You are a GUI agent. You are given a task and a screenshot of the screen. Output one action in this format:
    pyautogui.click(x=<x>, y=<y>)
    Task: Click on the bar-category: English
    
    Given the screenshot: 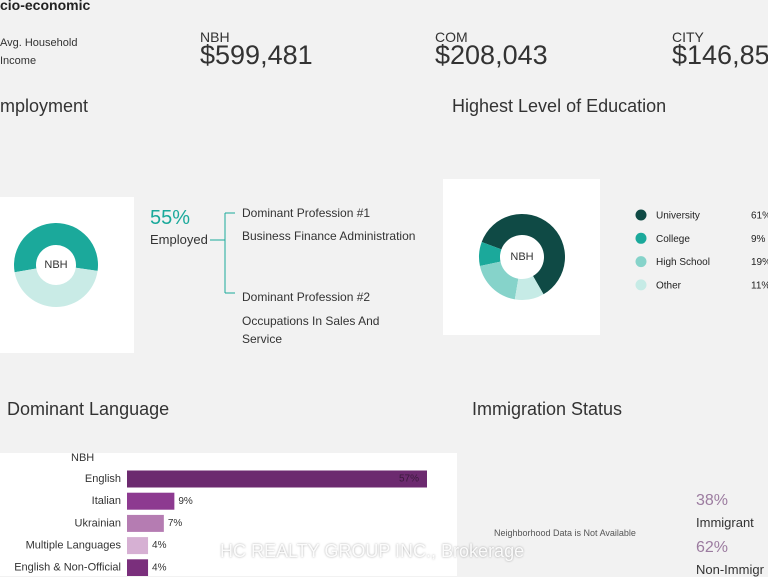 What is the action you would take?
    pyautogui.click(x=103, y=479)
    